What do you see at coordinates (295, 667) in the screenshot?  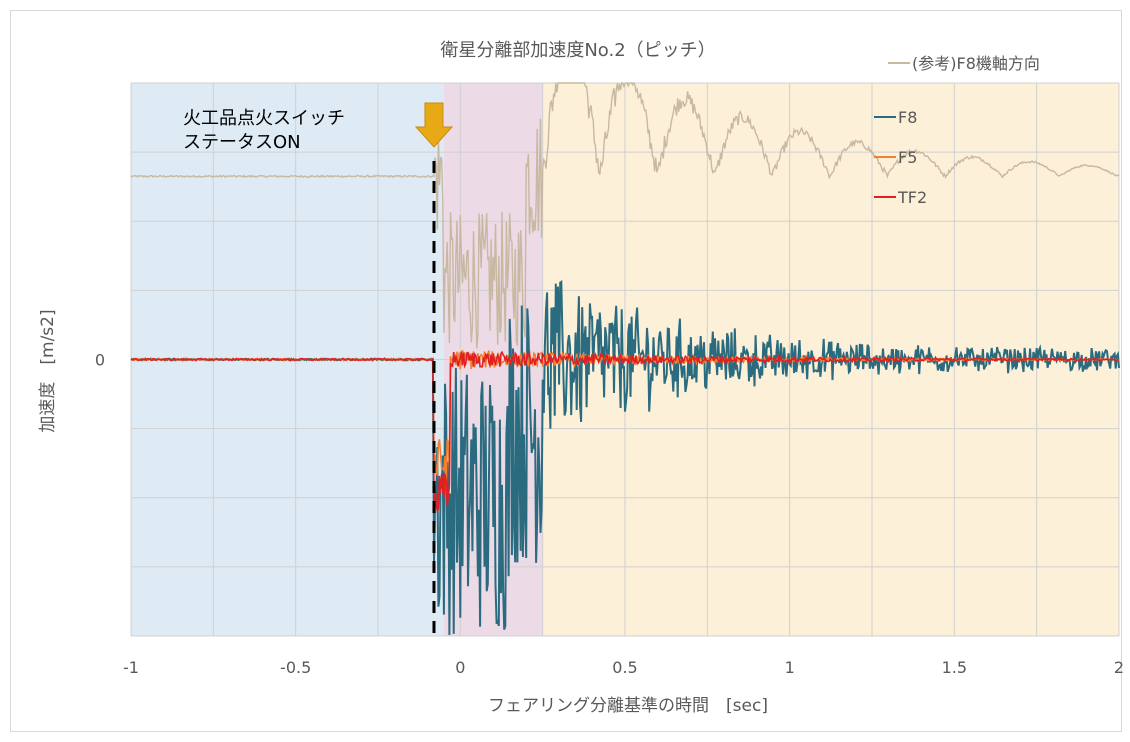 I see `x-tick-label: -0.5` at bounding box center [295, 667].